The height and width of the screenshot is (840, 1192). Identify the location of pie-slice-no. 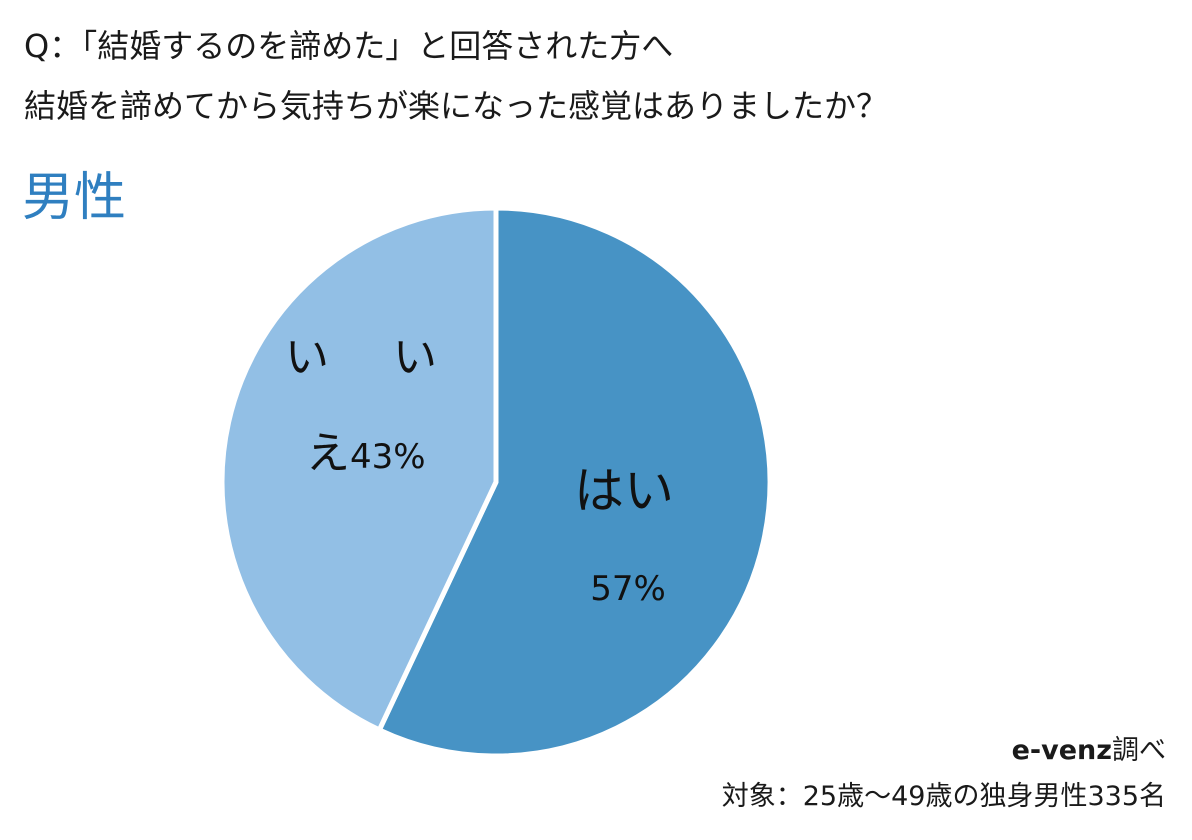
(359, 469).